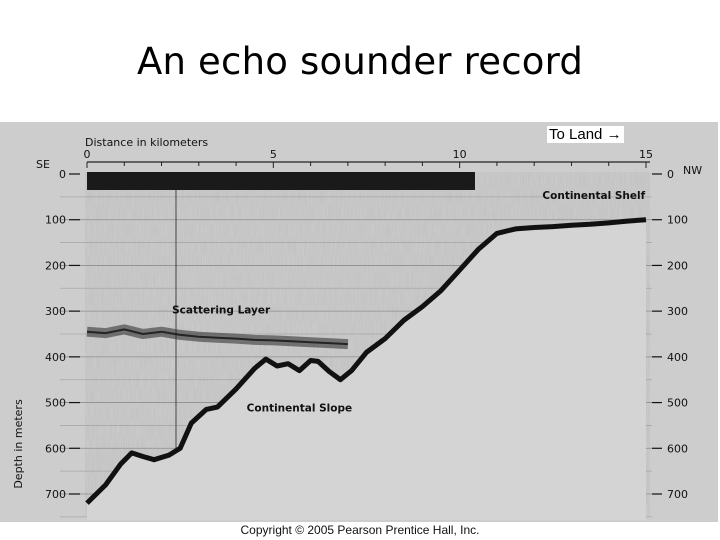 The image size is (720, 540). Describe the element at coordinates (87, 154) in the screenshot. I see `x-tick-label: 0` at that location.